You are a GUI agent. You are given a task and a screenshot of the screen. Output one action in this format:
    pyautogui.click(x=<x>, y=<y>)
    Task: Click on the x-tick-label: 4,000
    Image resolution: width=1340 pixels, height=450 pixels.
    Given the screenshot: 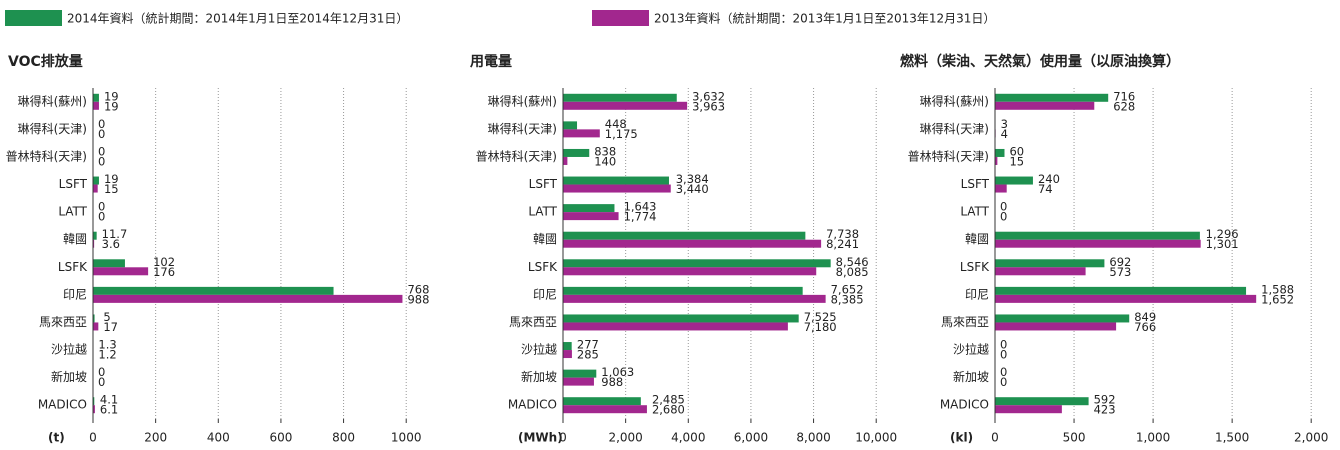 What is the action you would take?
    pyautogui.click(x=688, y=438)
    